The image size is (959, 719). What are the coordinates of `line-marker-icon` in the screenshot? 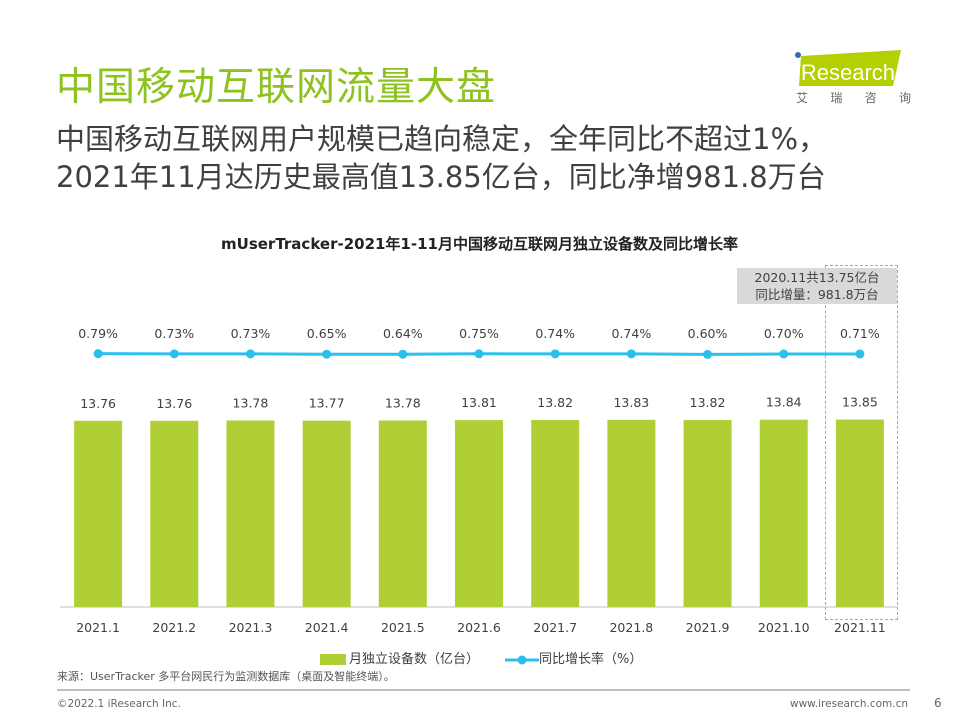 It's located at (522, 659).